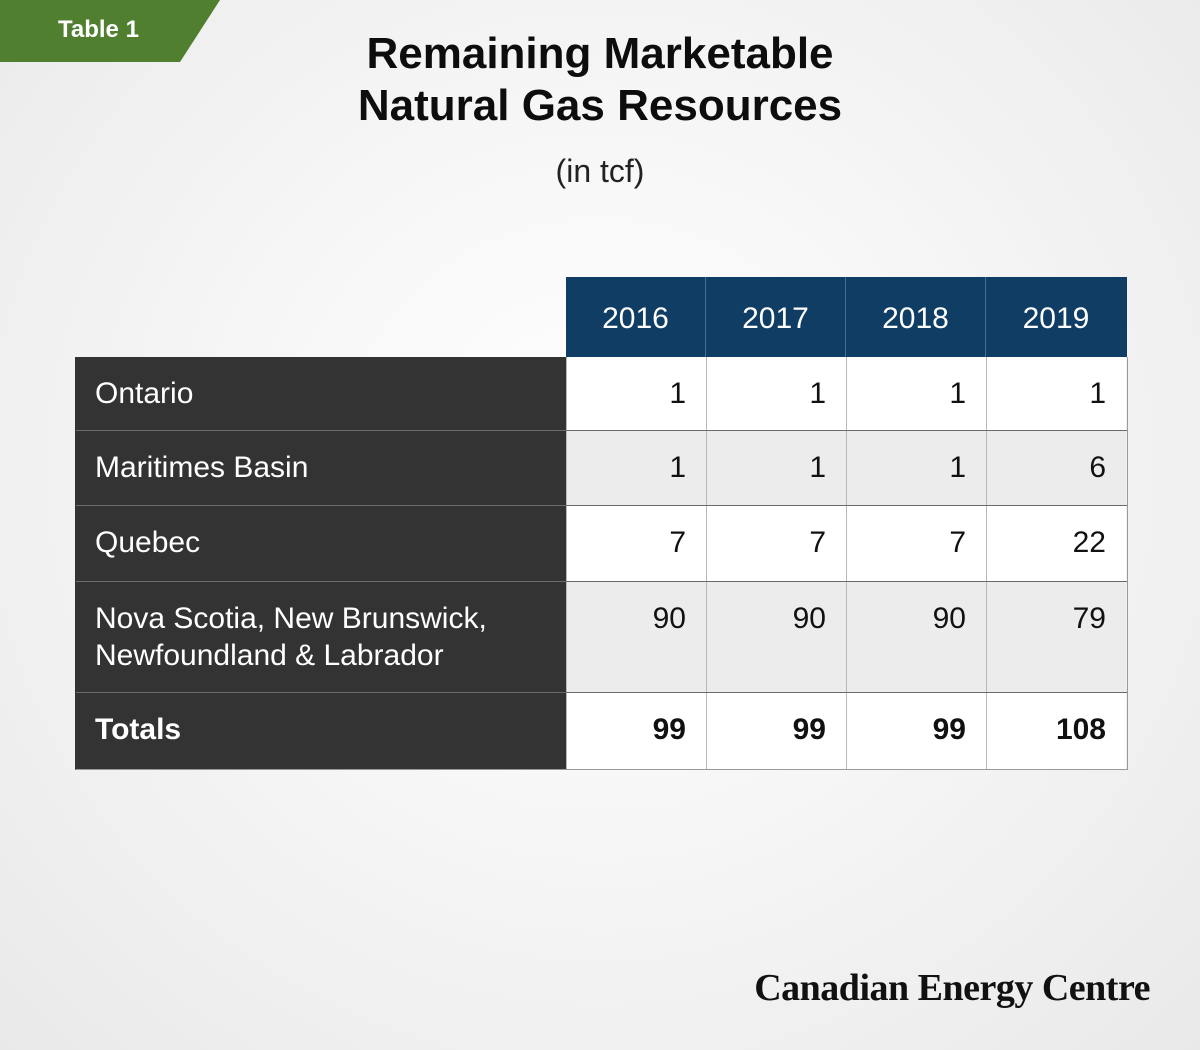 Image resolution: width=1200 pixels, height=1050 pixels. I want to click on total-cell: 108, so click(1056, 731).